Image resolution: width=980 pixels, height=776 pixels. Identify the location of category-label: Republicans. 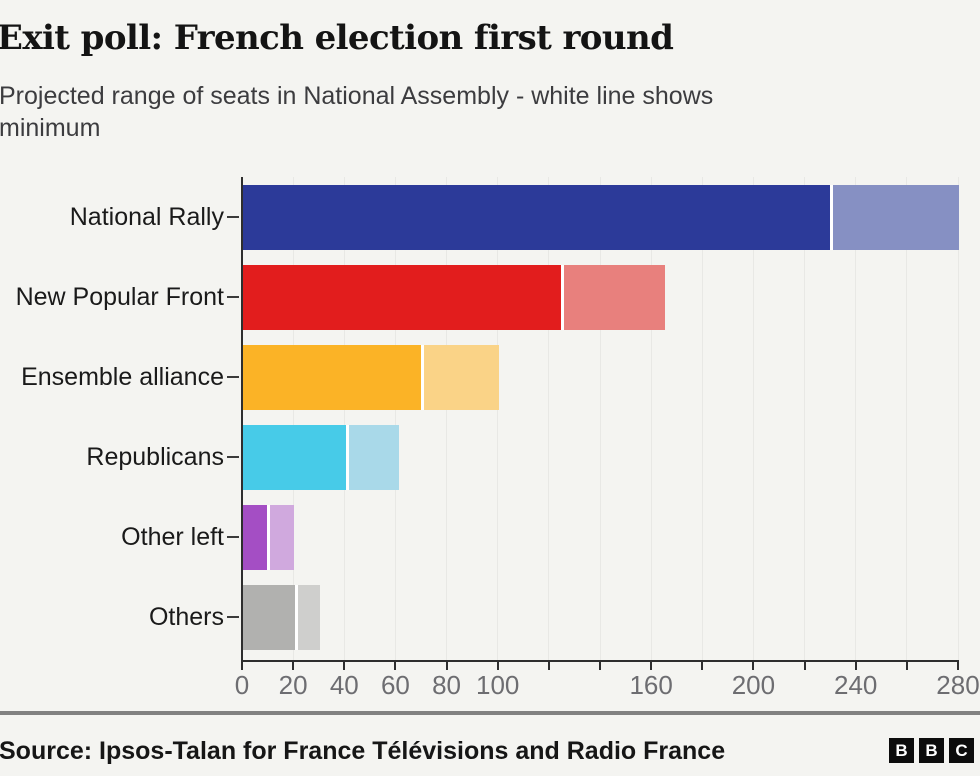
(155, 457).